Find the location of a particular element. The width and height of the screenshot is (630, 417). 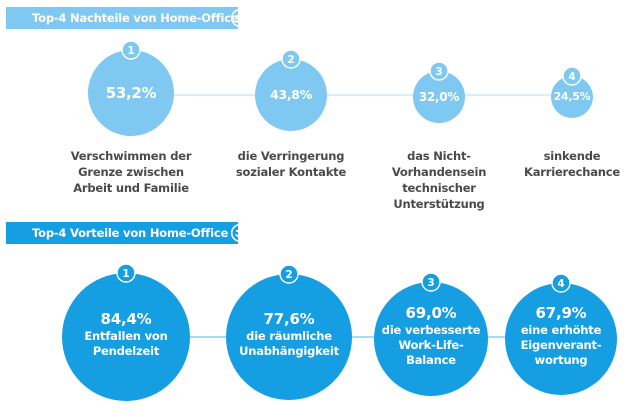

advantage-text: 67,9% eine erhöhte Eigenverant-wortung is located at coordinates (561, 336).